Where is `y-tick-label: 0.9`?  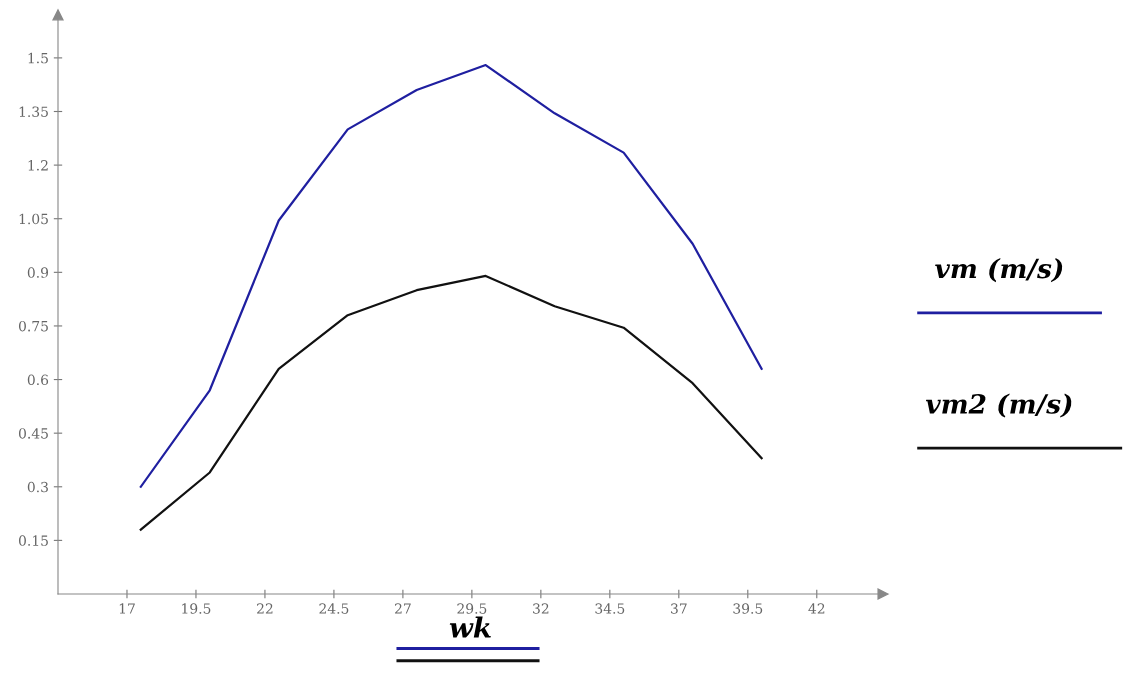 y-tick-label: 0.9 is located at coordinates (38, 272).